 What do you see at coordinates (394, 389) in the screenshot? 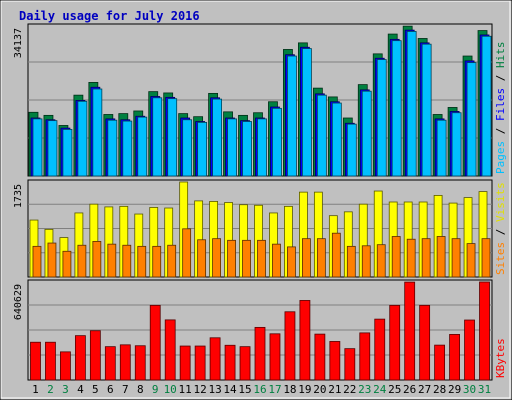
I see `x-tick-label: 25` at bounding box center [394, 389].